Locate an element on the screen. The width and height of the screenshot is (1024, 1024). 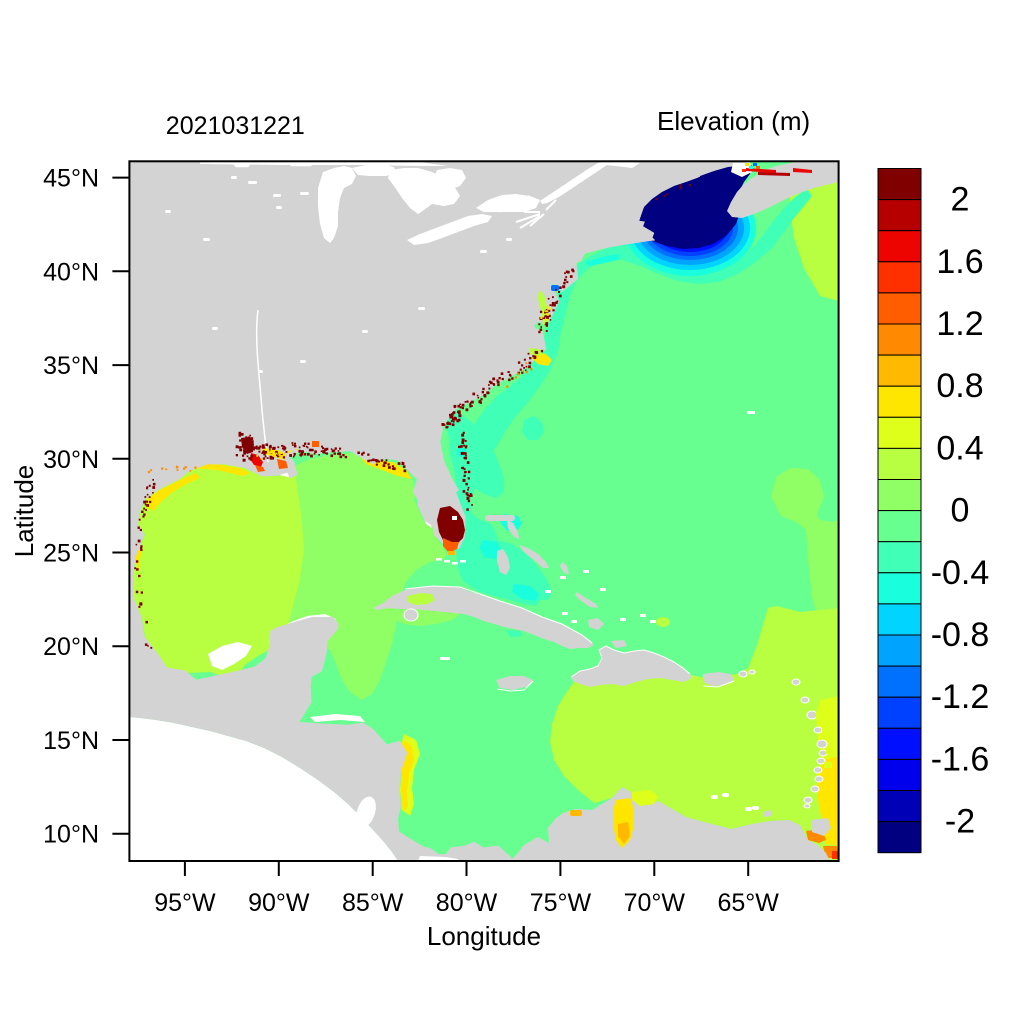
svg-text: 35°N is located at coordinates (71, 366).